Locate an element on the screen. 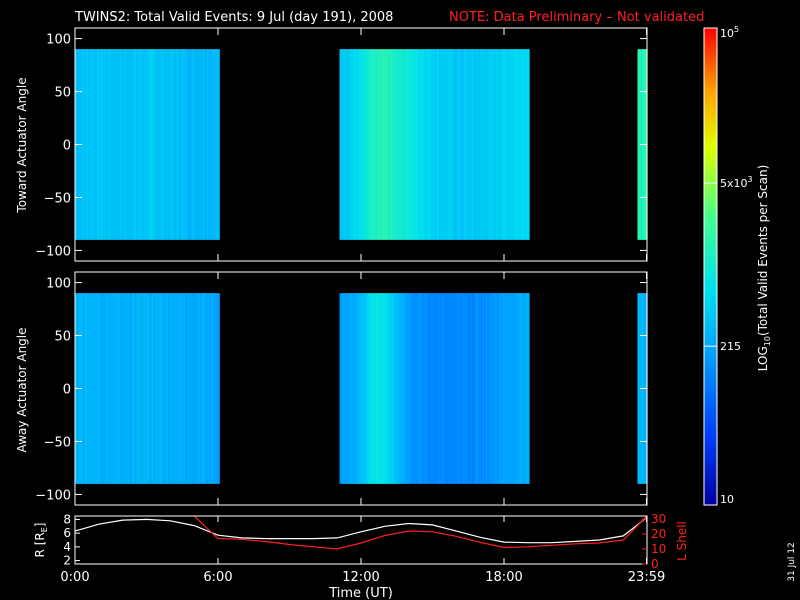 The height and width of the screenshot is (600, 800). right-tick-label: 20 is located at coordinates (658, 534).